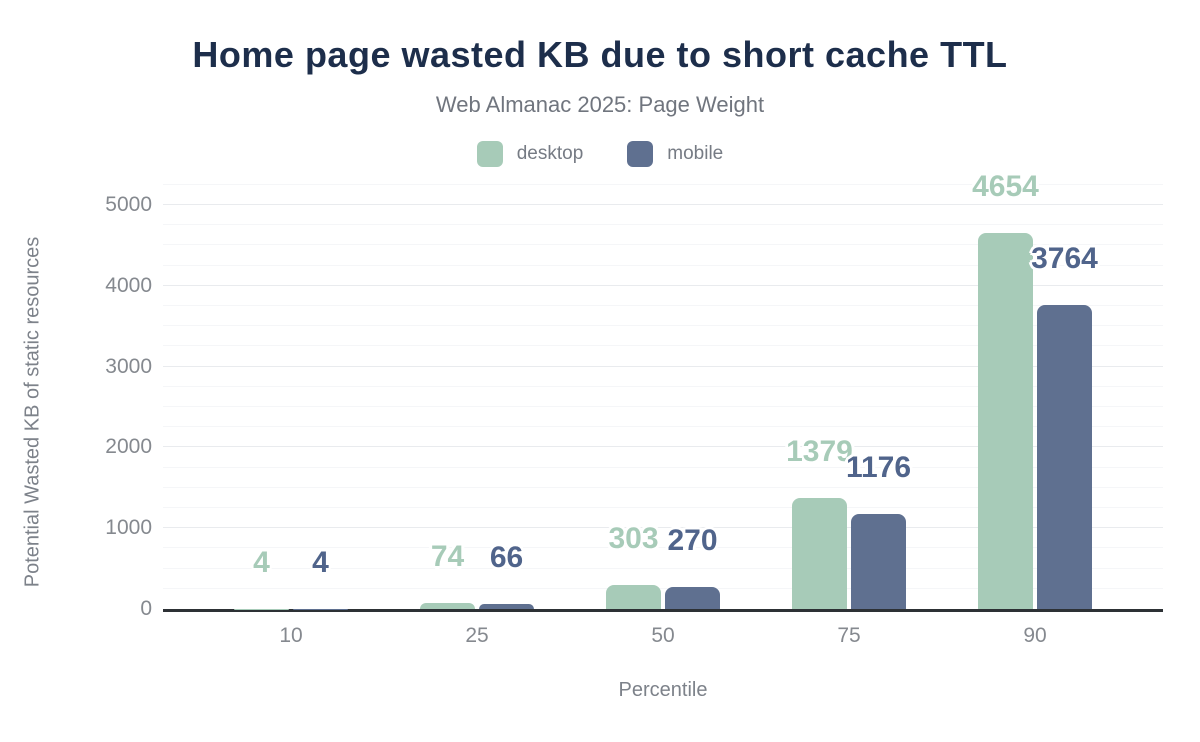  I want to click on bar-mobile-p25, so click(506, 606).